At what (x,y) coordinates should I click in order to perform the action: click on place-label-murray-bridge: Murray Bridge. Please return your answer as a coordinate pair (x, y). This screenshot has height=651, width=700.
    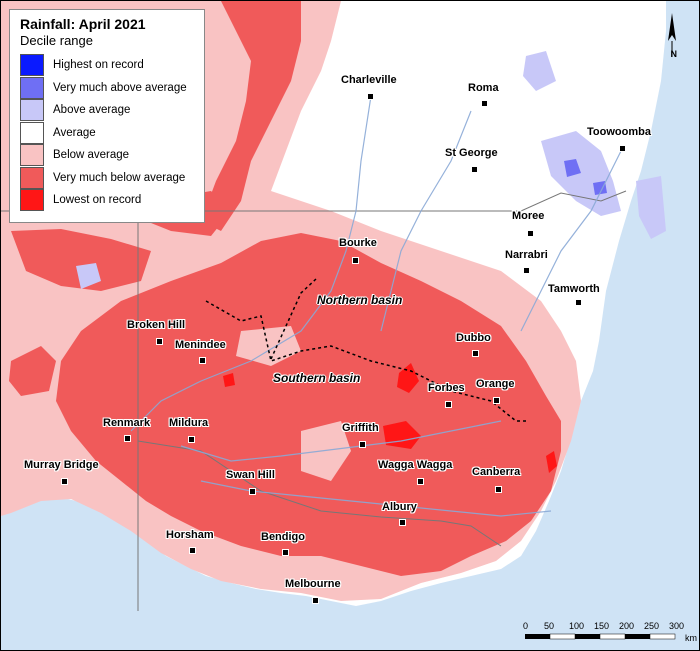
    Looking at the image, I should click on (61, 465).